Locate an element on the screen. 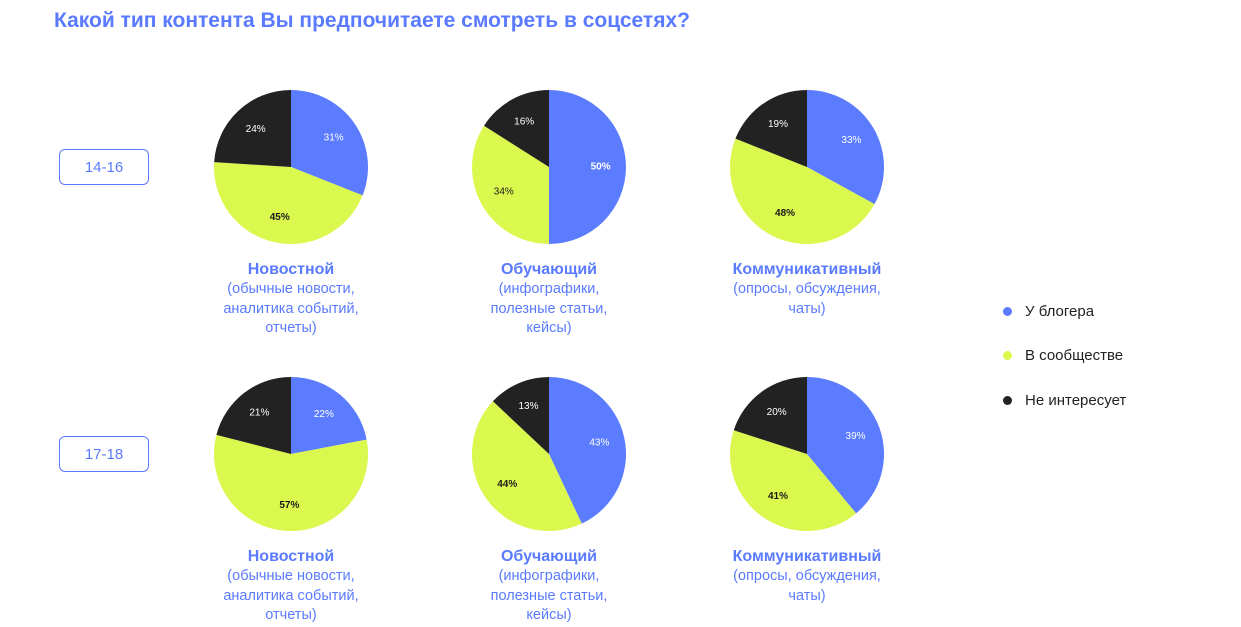  pie-label-not-interested: 13% is located at coordinates (529, 406).